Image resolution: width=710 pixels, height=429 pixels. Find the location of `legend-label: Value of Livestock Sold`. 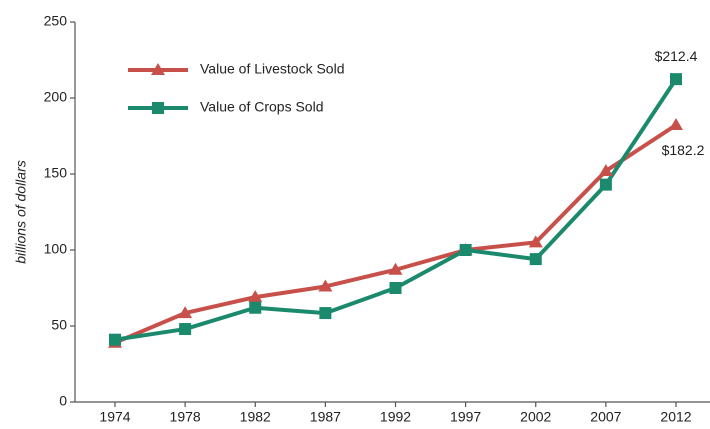

legend-label: Value of Livestock Sold is located at coordinates (272, 69).